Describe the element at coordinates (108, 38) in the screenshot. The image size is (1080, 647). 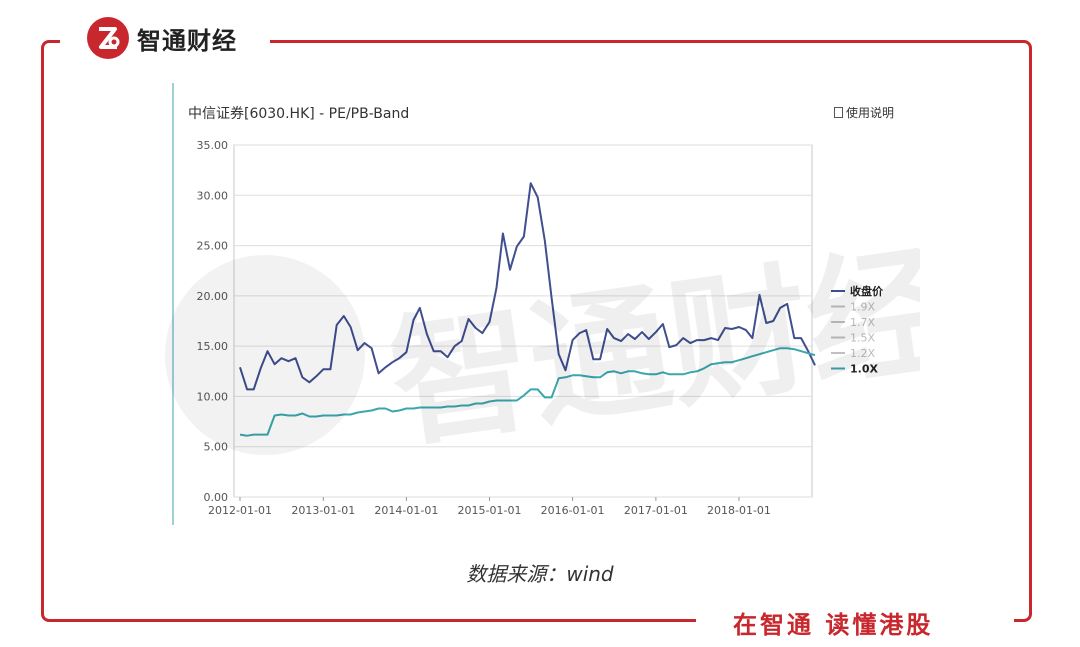
I see `zhitong-logo-icon` at that location.